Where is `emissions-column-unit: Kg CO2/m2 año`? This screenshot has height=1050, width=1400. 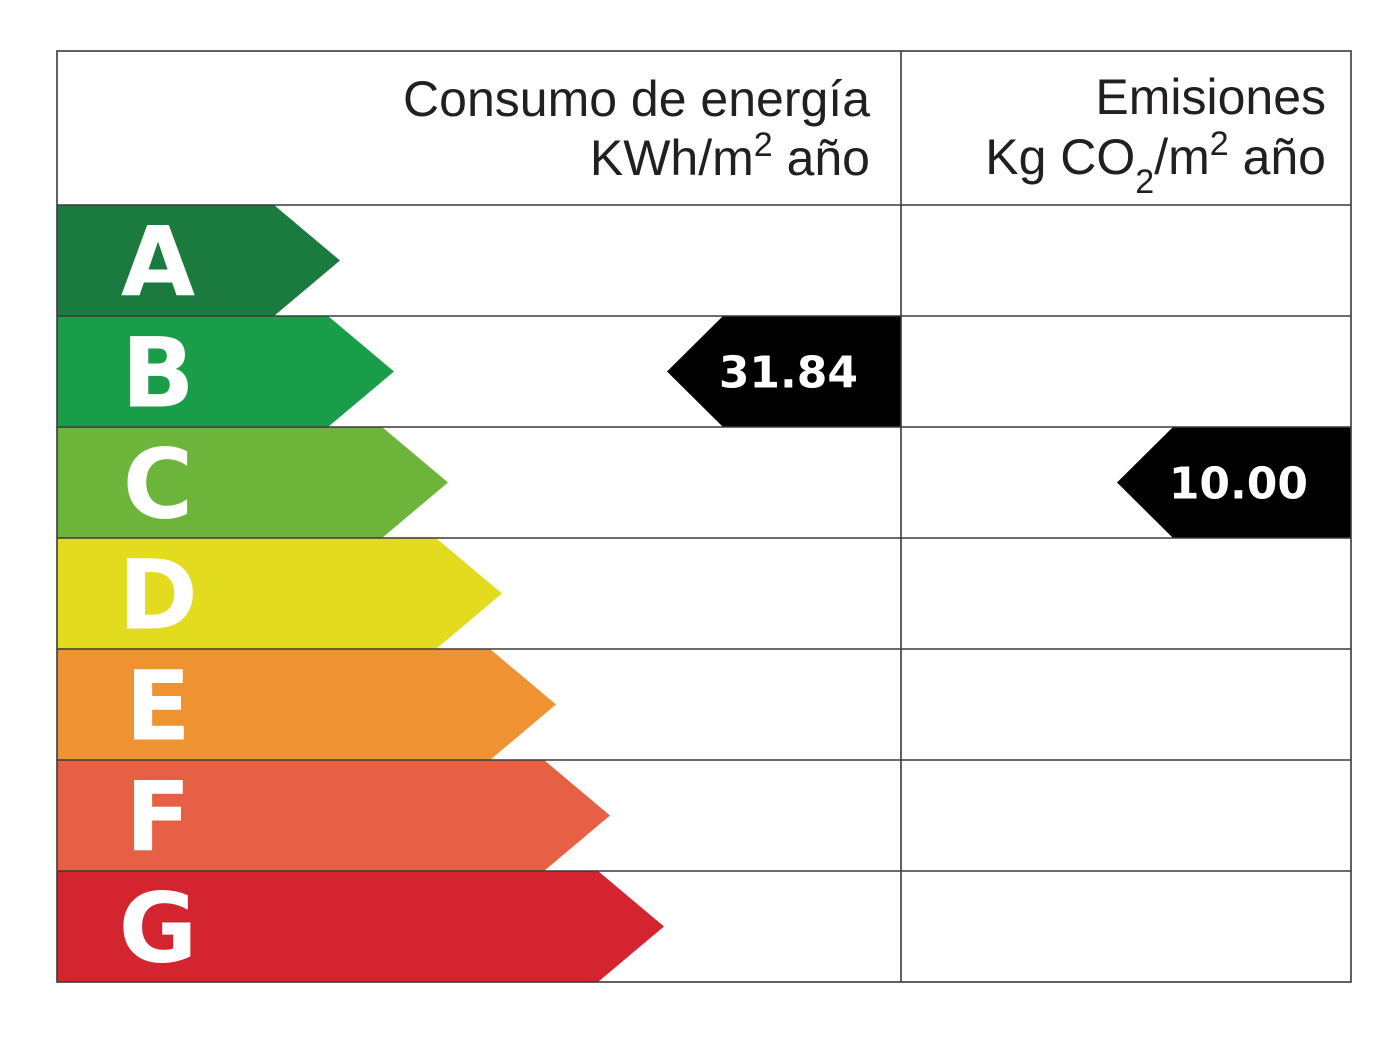
emissions-column-unit: Kg CO2/m2 año is located at coordinates (1155, 163).